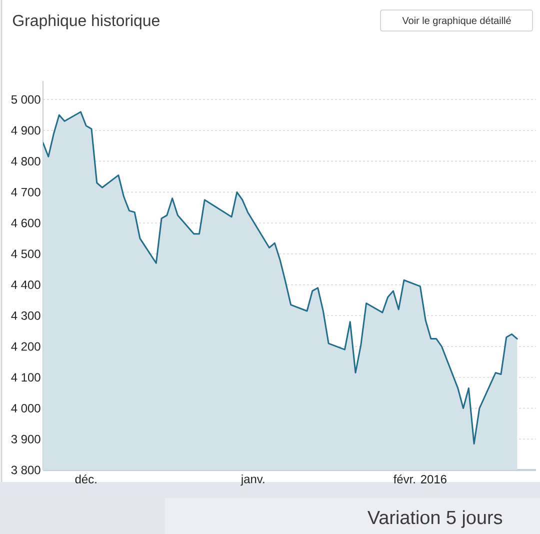  What do you see at coordinates (25, 346) in the screenshot?
I see `y-tick-label: 4 200` at bounding box center [25, 346].